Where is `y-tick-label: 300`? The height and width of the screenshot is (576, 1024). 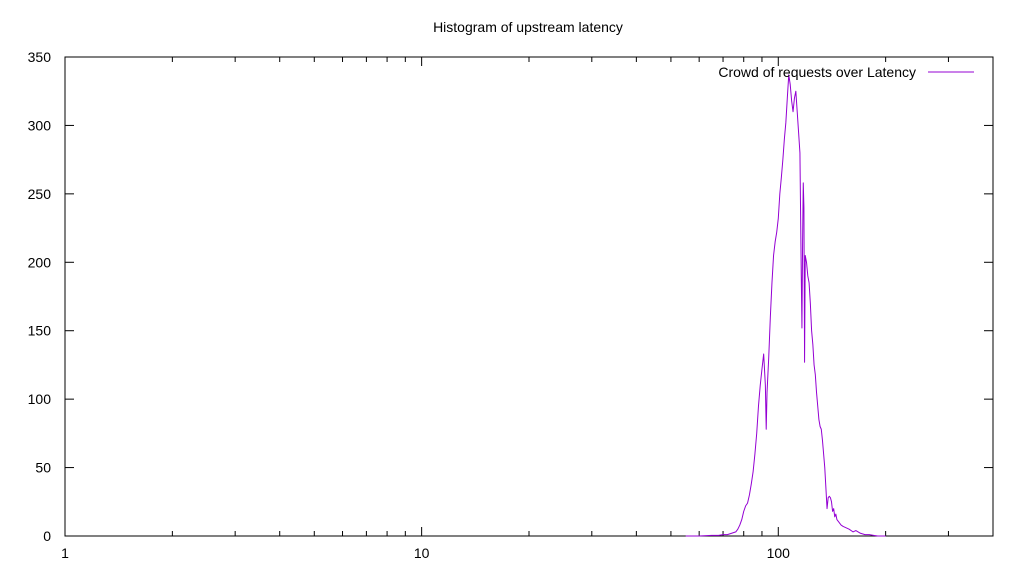 y-tick-label: 300 is located at coordinates (40, 125).